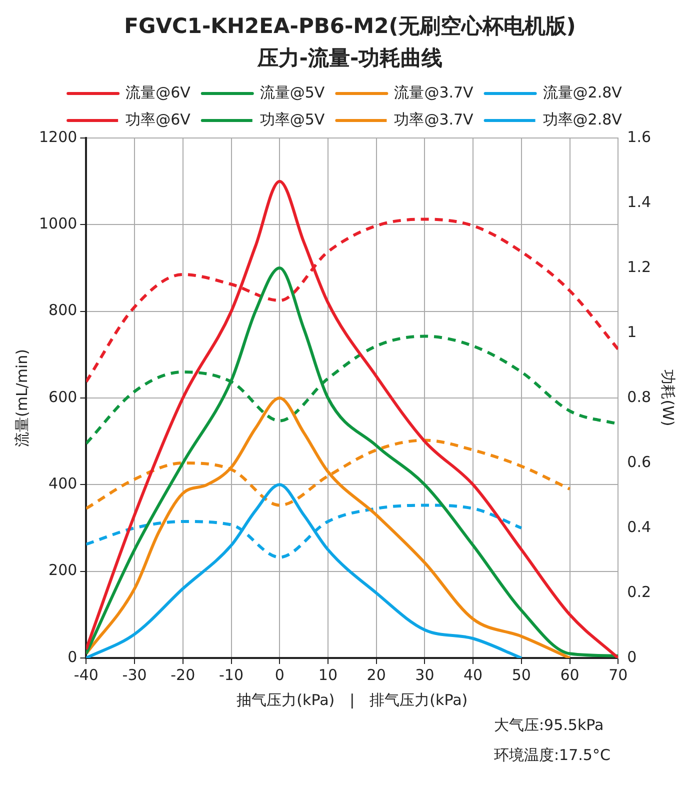 The width and height of the screenshot is (700, 790). What do you see at coordinates (63, 397) in the screenshot?
I see `y-tick-label: 600` at bounding box center [63, 397].